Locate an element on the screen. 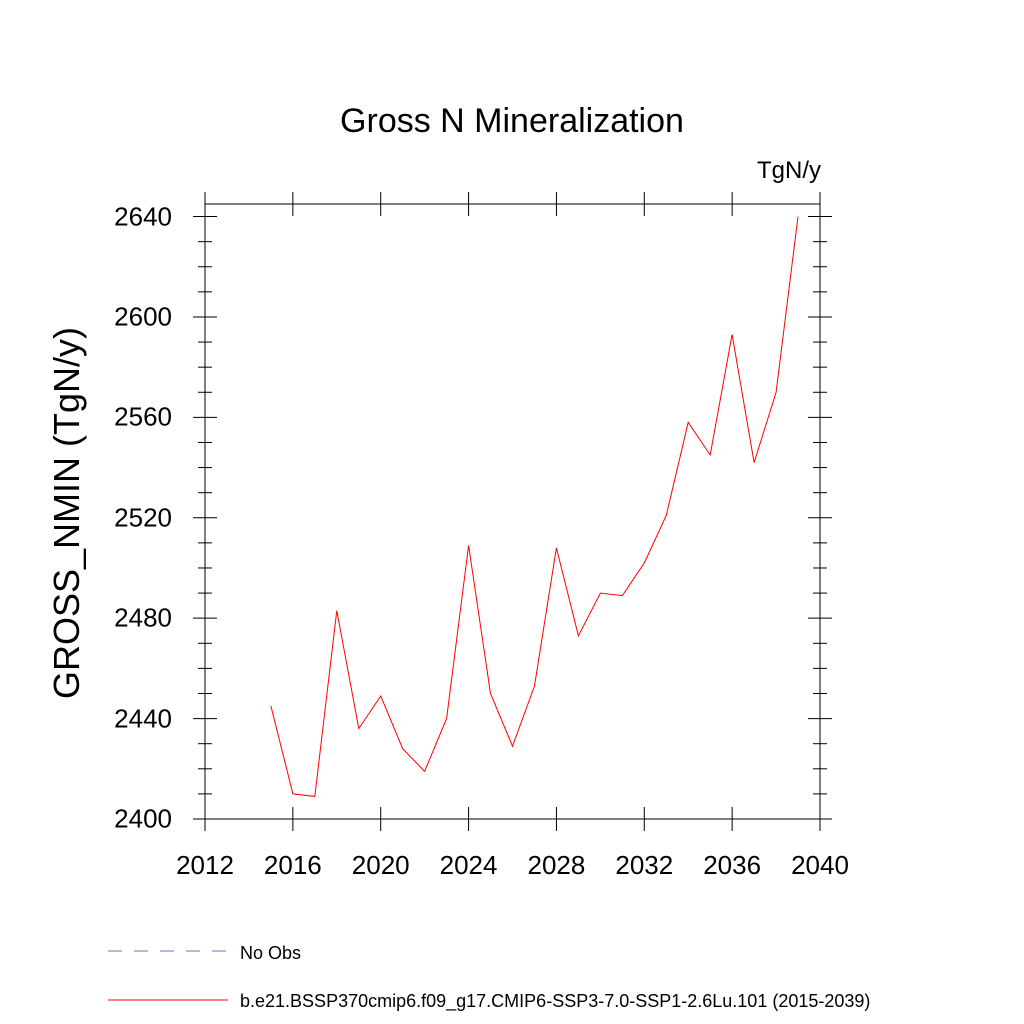  y-tick-label: 2560 is located at coordinates (143, 416).